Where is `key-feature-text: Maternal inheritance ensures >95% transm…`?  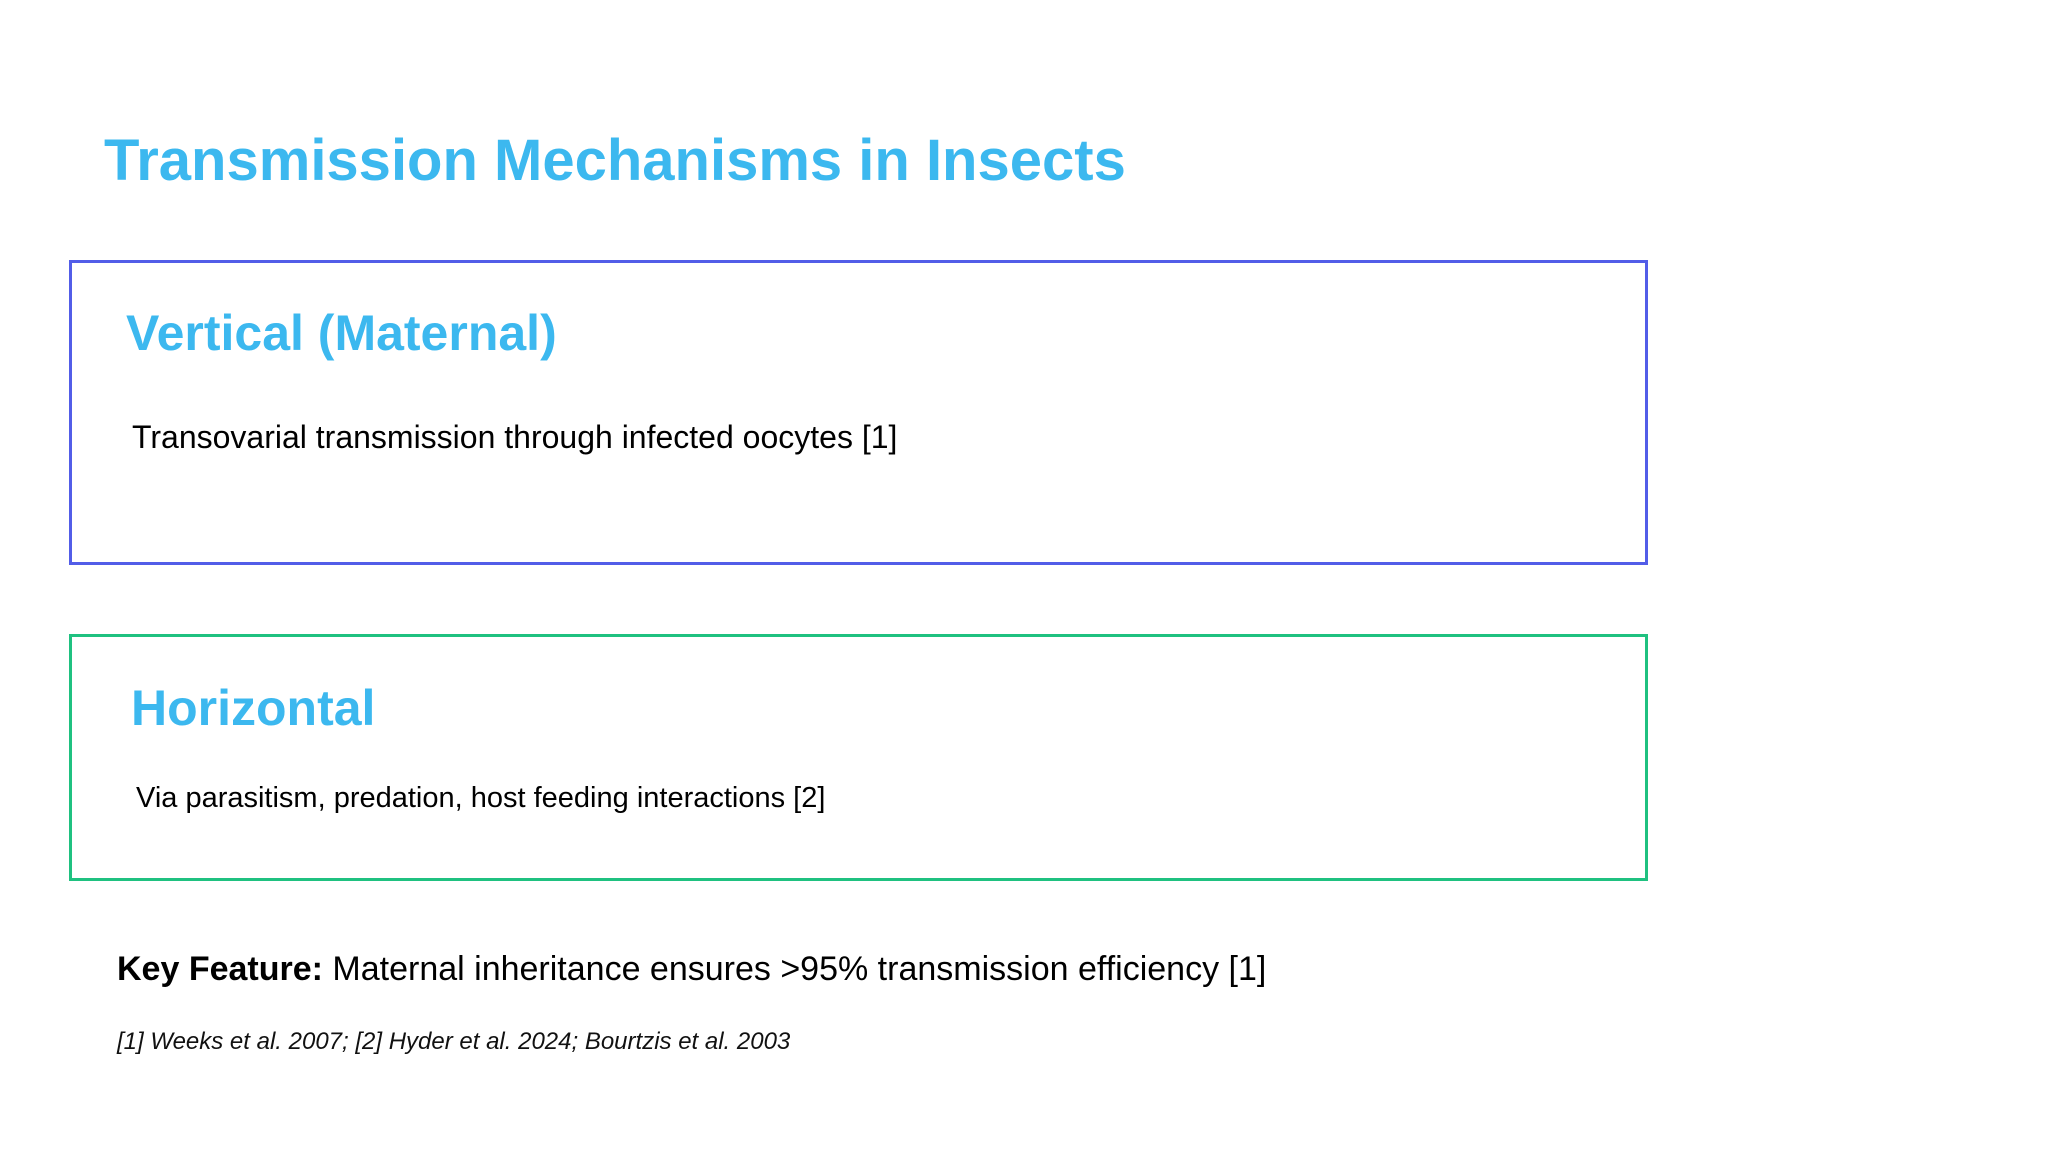
key-feature-text: Maternal inheritance ensures >95% transm… is located at coordinates (794, 969).